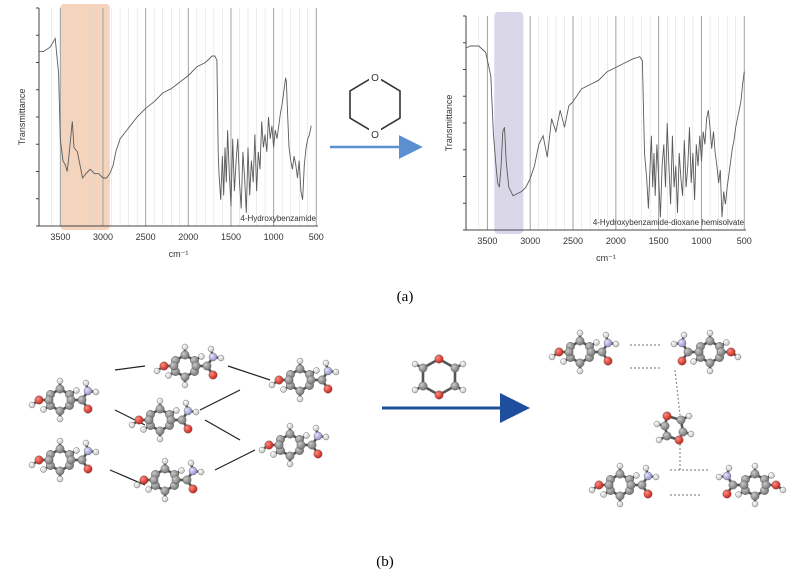 This screenshot has width=810, height=581. What do you see at coordinates (530, 241) in the screenshot?
I see `x-tick-label: 3000` at bounding box center [530, 241].